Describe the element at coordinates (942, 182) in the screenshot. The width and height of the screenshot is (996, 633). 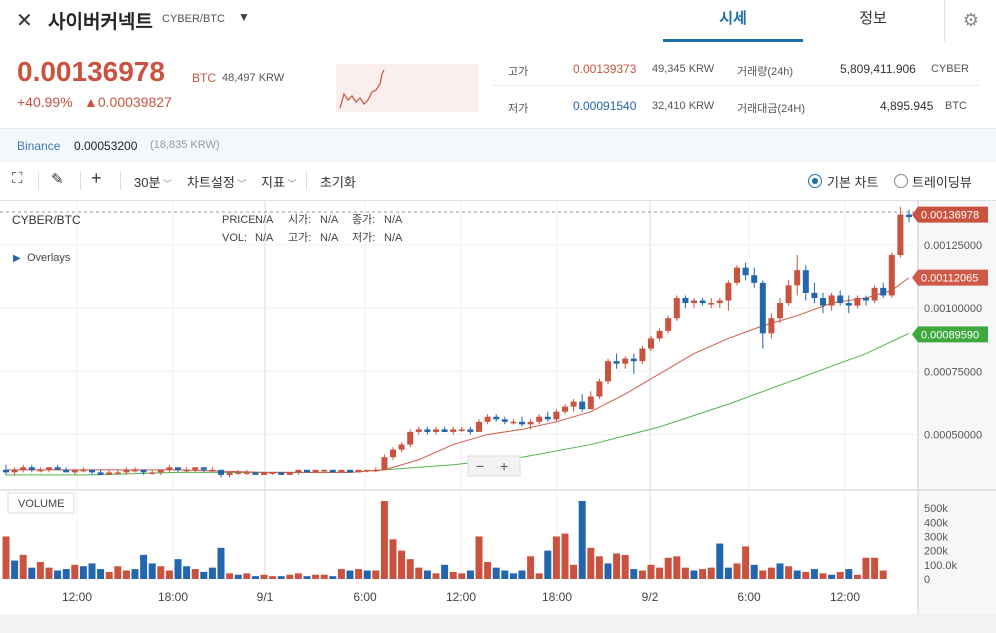
I see `tradingview-label: 트레이딩뷰` at that location.